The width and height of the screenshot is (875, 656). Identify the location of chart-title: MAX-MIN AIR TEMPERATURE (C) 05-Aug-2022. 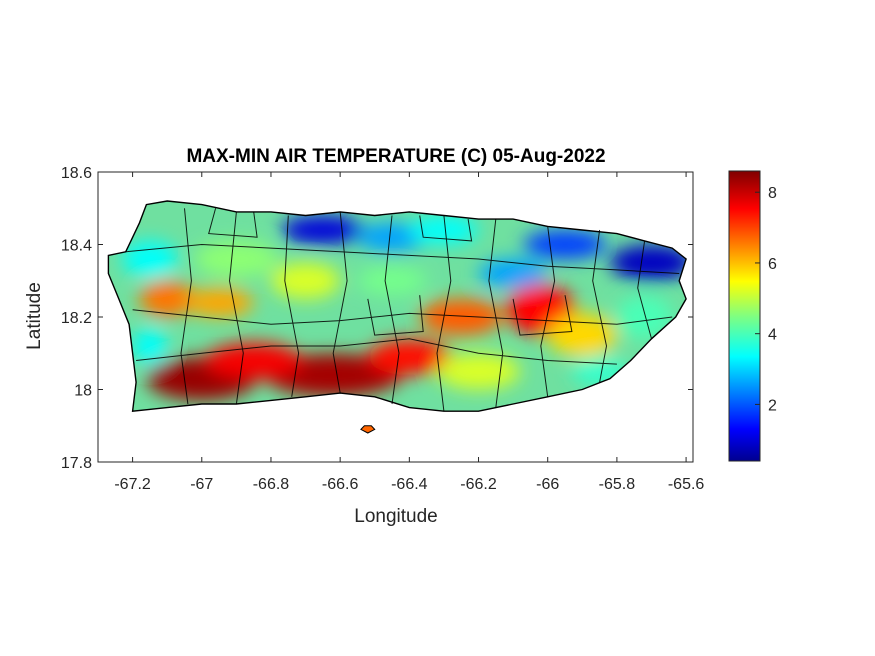
(395, 156).